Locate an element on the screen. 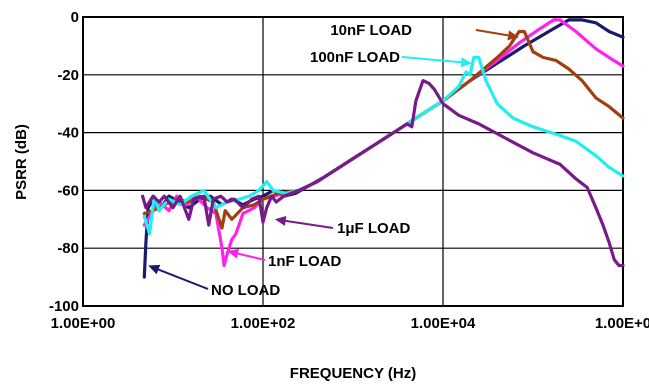  x-tick-label: 1.00E+04 is located at coordinates (443, 323).